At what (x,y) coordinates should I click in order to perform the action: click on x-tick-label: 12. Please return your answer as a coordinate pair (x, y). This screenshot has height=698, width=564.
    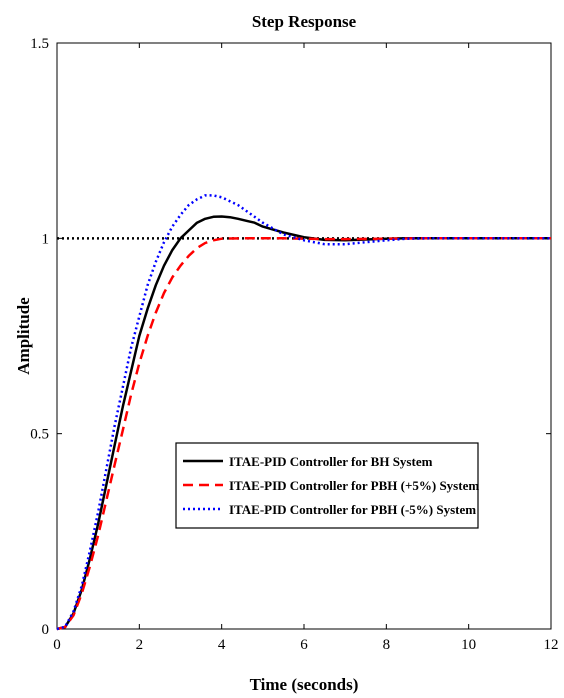
    Looking at the image, I should click on (551, 645).